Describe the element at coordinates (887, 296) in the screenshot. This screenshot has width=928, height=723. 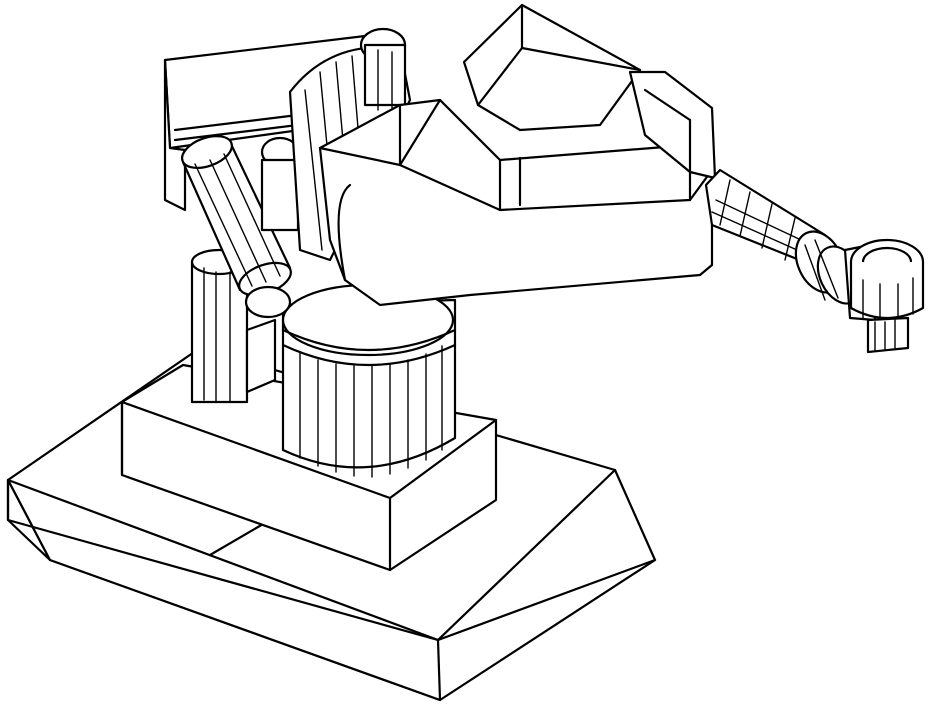
I see `end-effector` at that location.